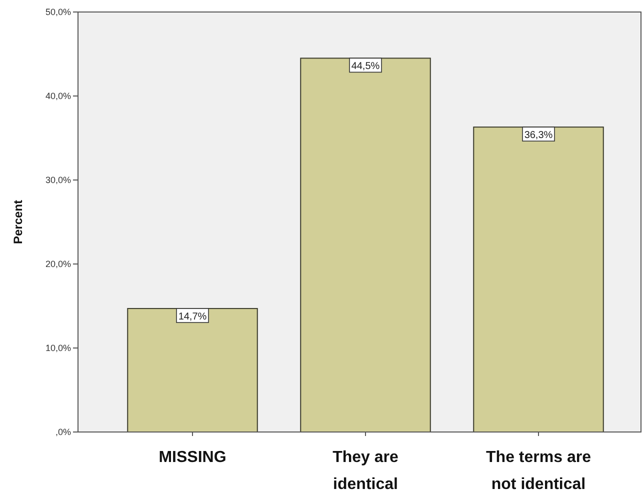 Image resolution: width=643 pixels, height=495 pixels. I want to click on data-label: 44,5%, so click(365, 66).